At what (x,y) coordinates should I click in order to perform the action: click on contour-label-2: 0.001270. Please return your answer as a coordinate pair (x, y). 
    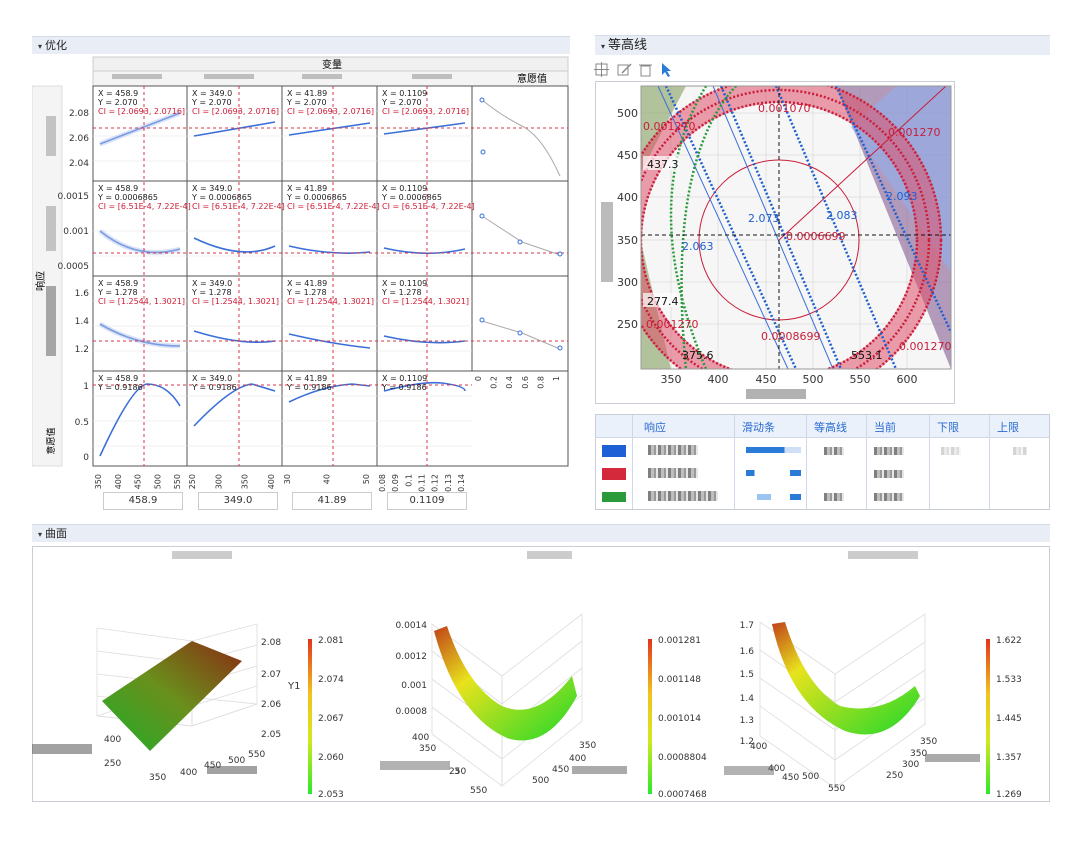
    Looking at the image, I should click on (669, 126).